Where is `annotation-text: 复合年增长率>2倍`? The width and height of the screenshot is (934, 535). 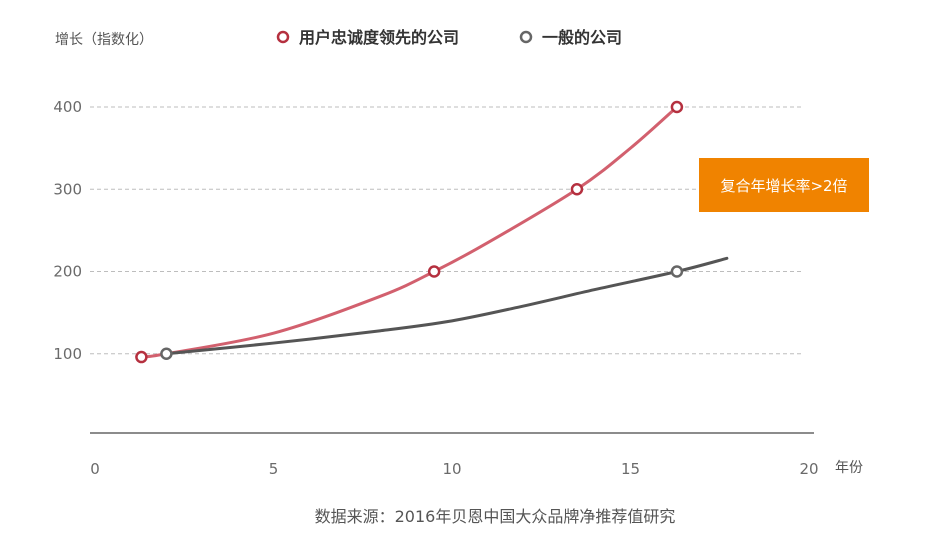
annotation-text: 复合年增长率>2倍 is located at coordinates (783, 186).